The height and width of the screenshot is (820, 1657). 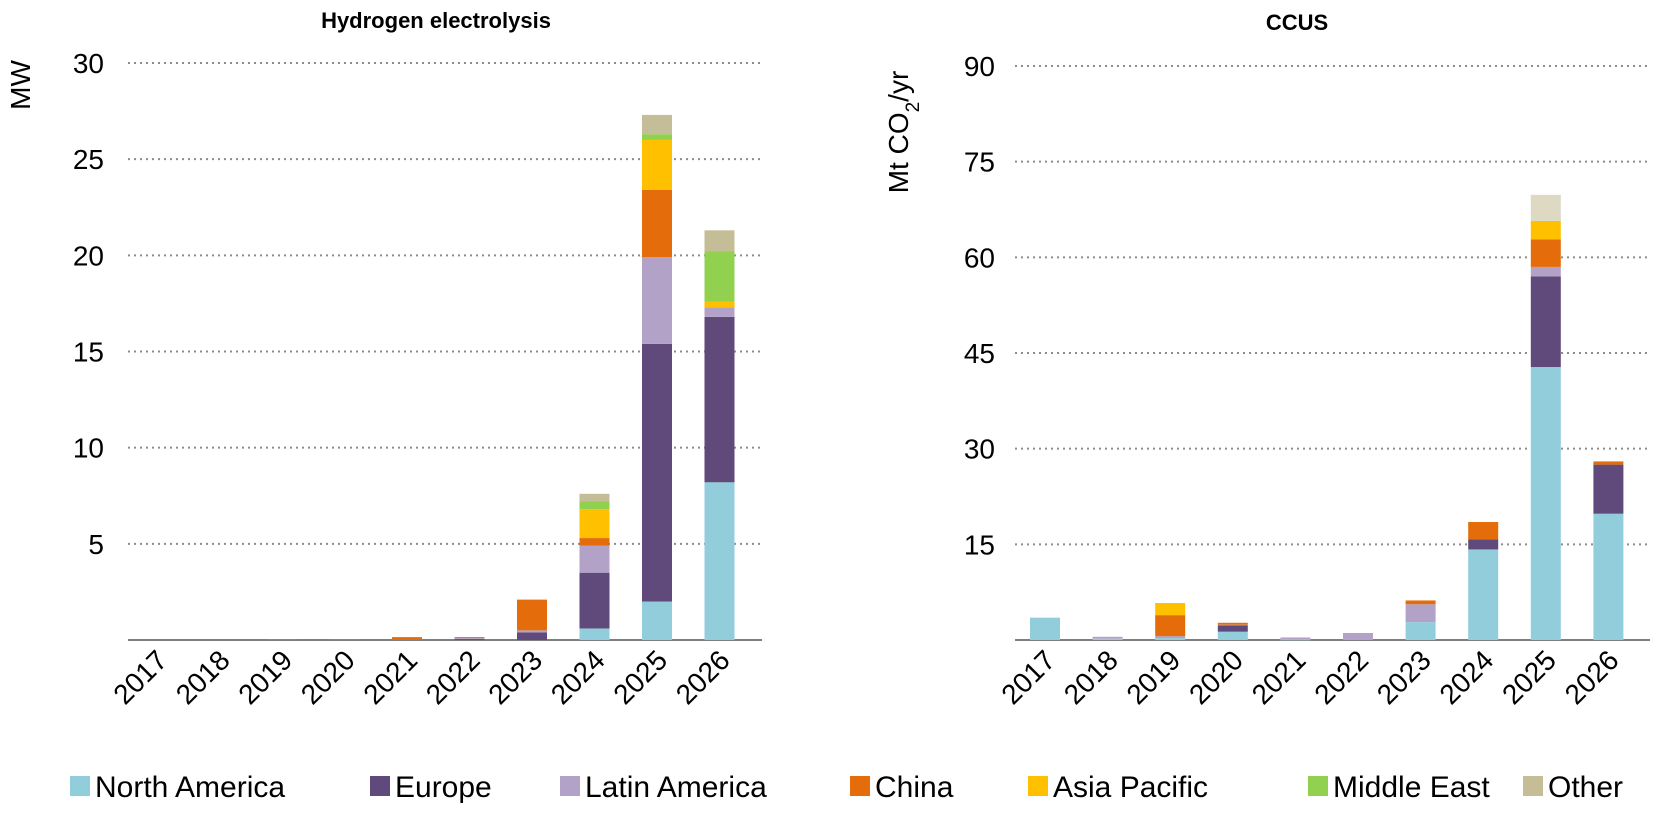 What do you see at coordinates (328, 677) in the screenshot?
I see `x-tick-label-2020: 2020` at bounding box center [328, 677].